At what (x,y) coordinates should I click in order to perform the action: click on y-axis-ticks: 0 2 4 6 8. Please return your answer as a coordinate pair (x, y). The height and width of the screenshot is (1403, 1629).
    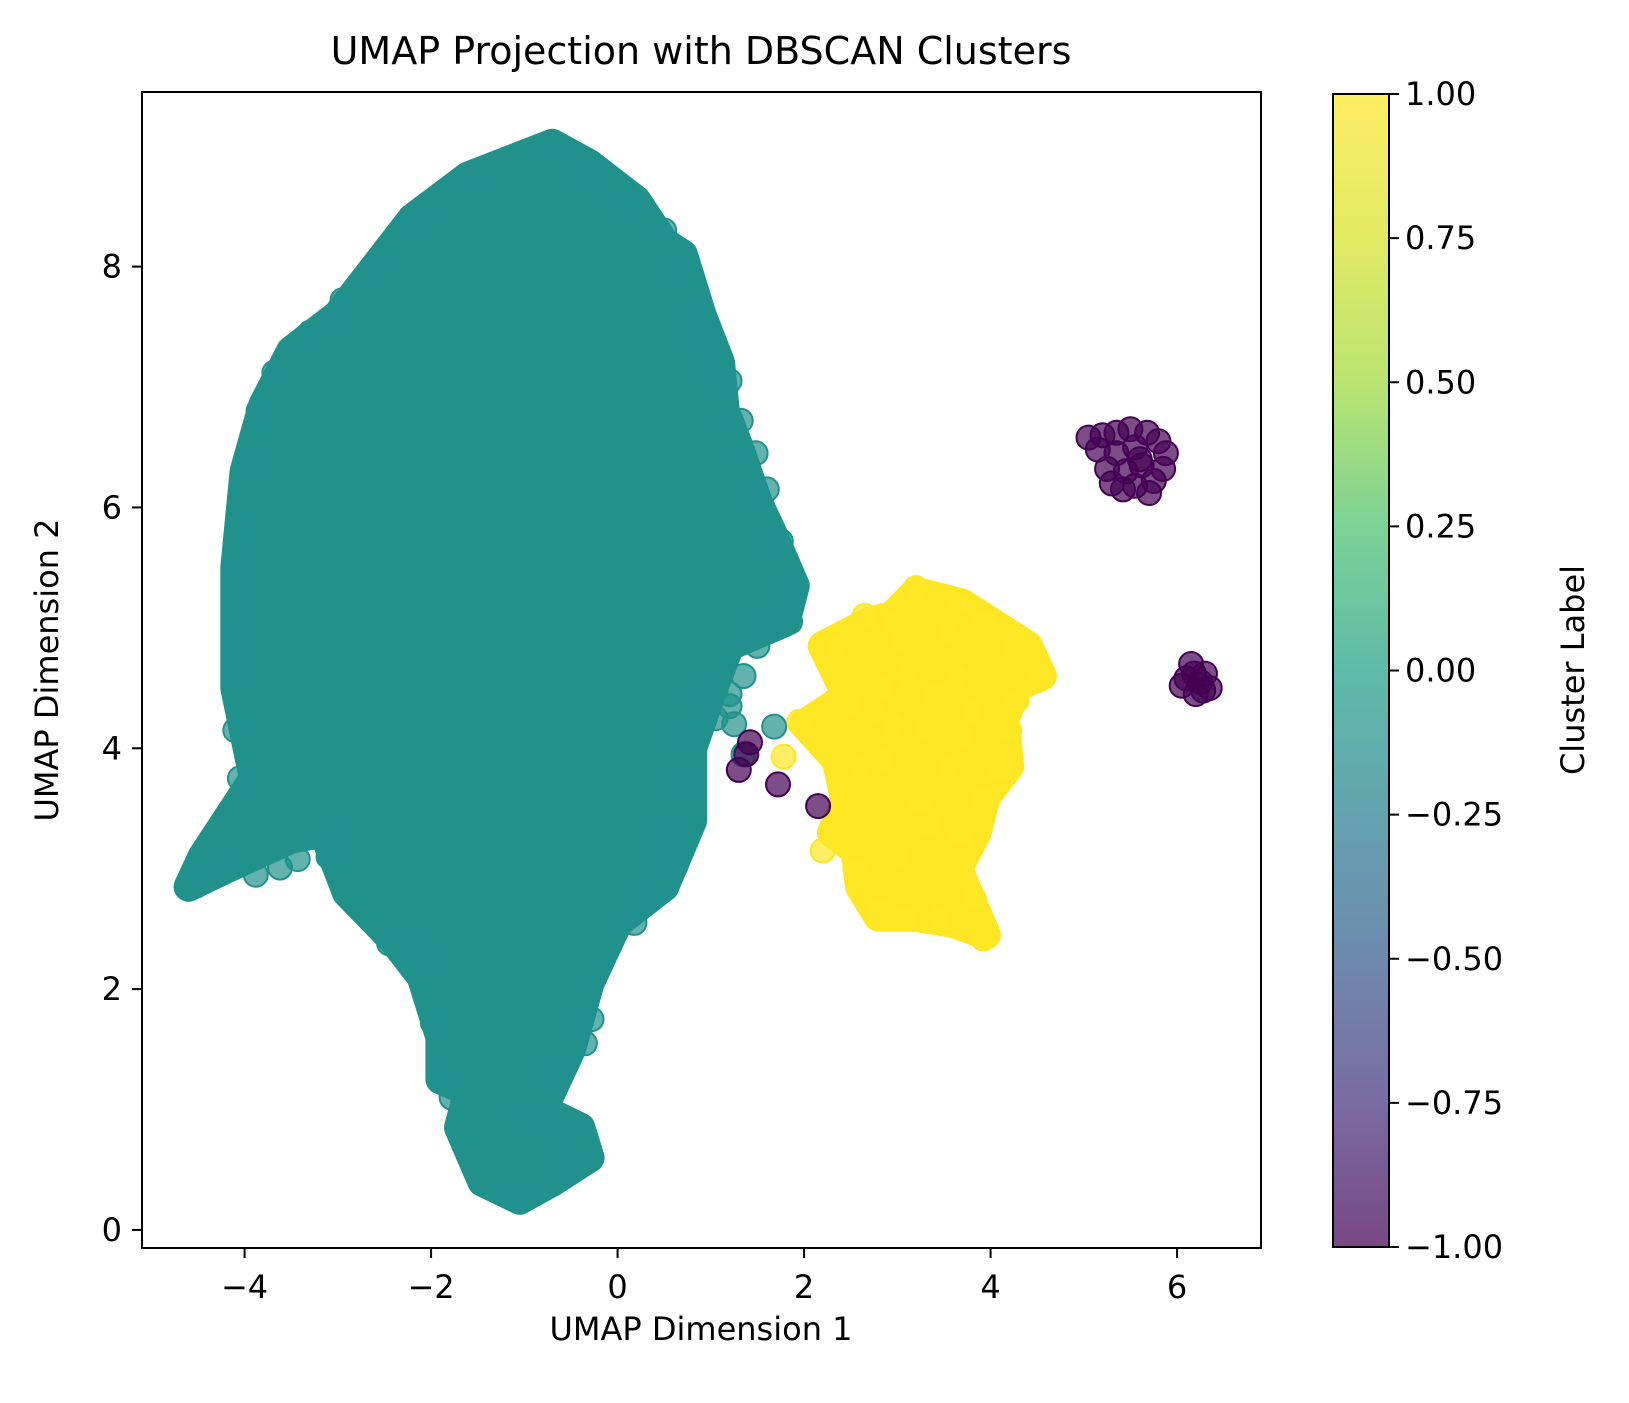
    Looking at the image, I should click on (122, 748).